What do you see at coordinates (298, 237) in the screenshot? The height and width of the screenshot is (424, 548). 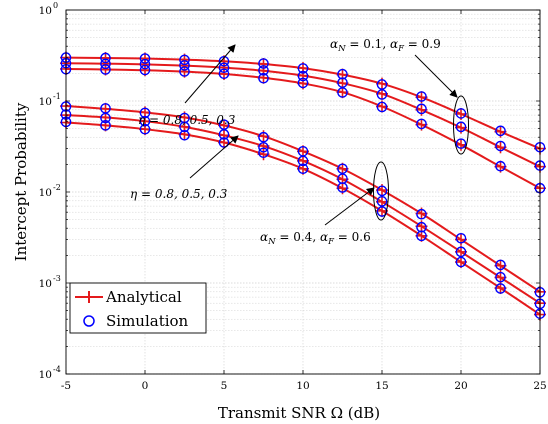 I see `alpha-low-val-n: = 0.4,` at bounding box center [298, 237].